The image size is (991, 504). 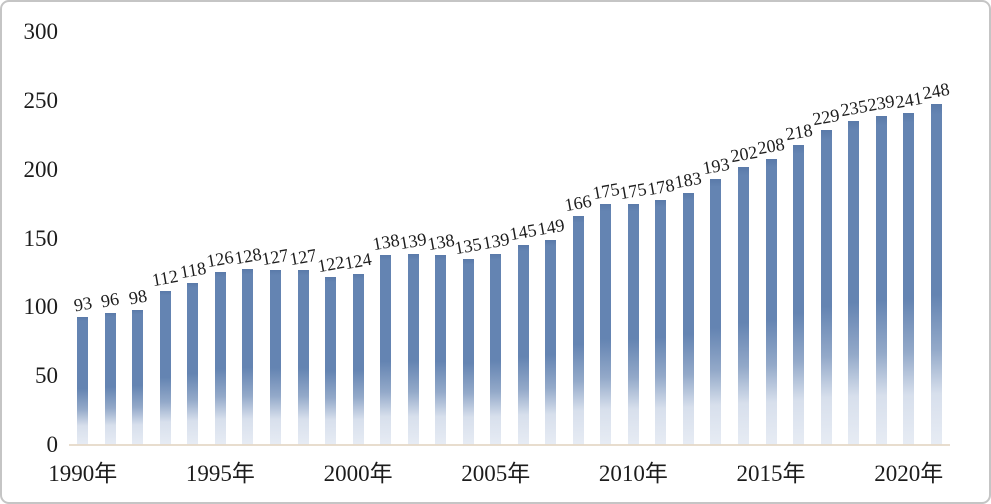 What do you see at coordinates (275, 257) in the screenshot?
I see `bar-value-label-1997: 127` at bounding box center [275, 257].